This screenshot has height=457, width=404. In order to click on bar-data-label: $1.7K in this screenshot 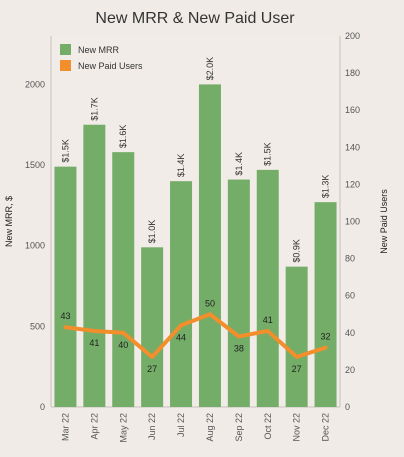, I will do `click(94, 109)`.